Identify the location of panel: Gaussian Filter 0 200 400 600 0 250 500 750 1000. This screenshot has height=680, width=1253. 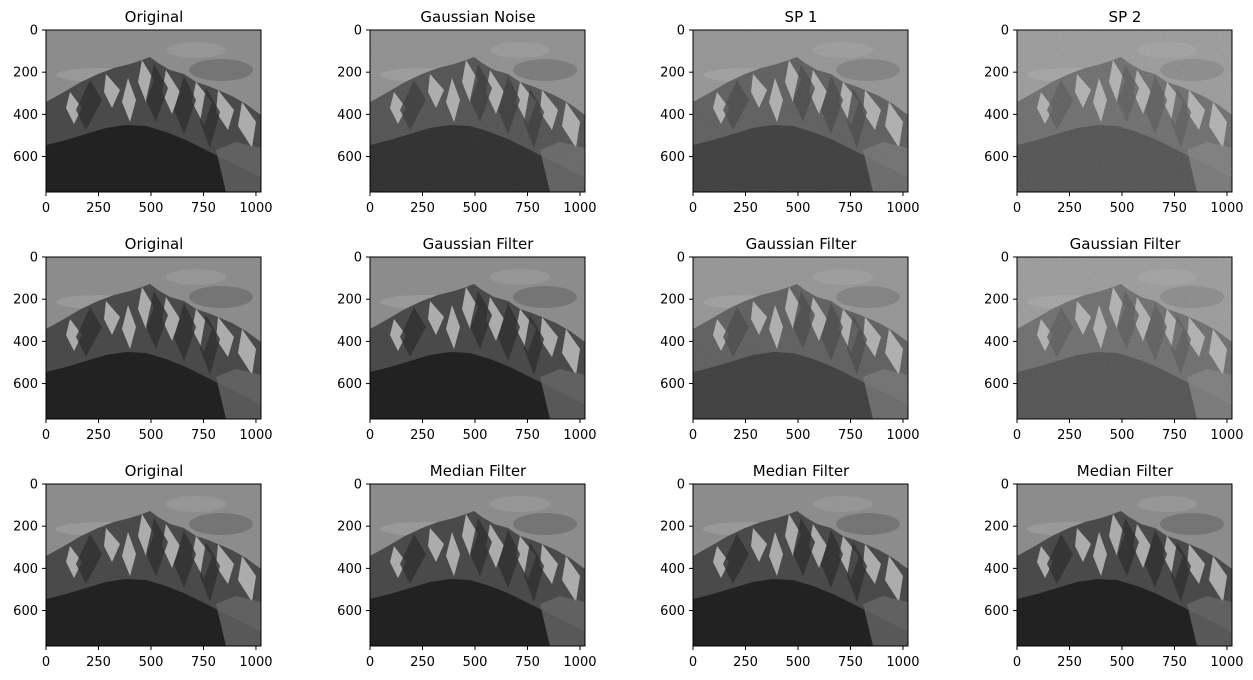
(789, 339).